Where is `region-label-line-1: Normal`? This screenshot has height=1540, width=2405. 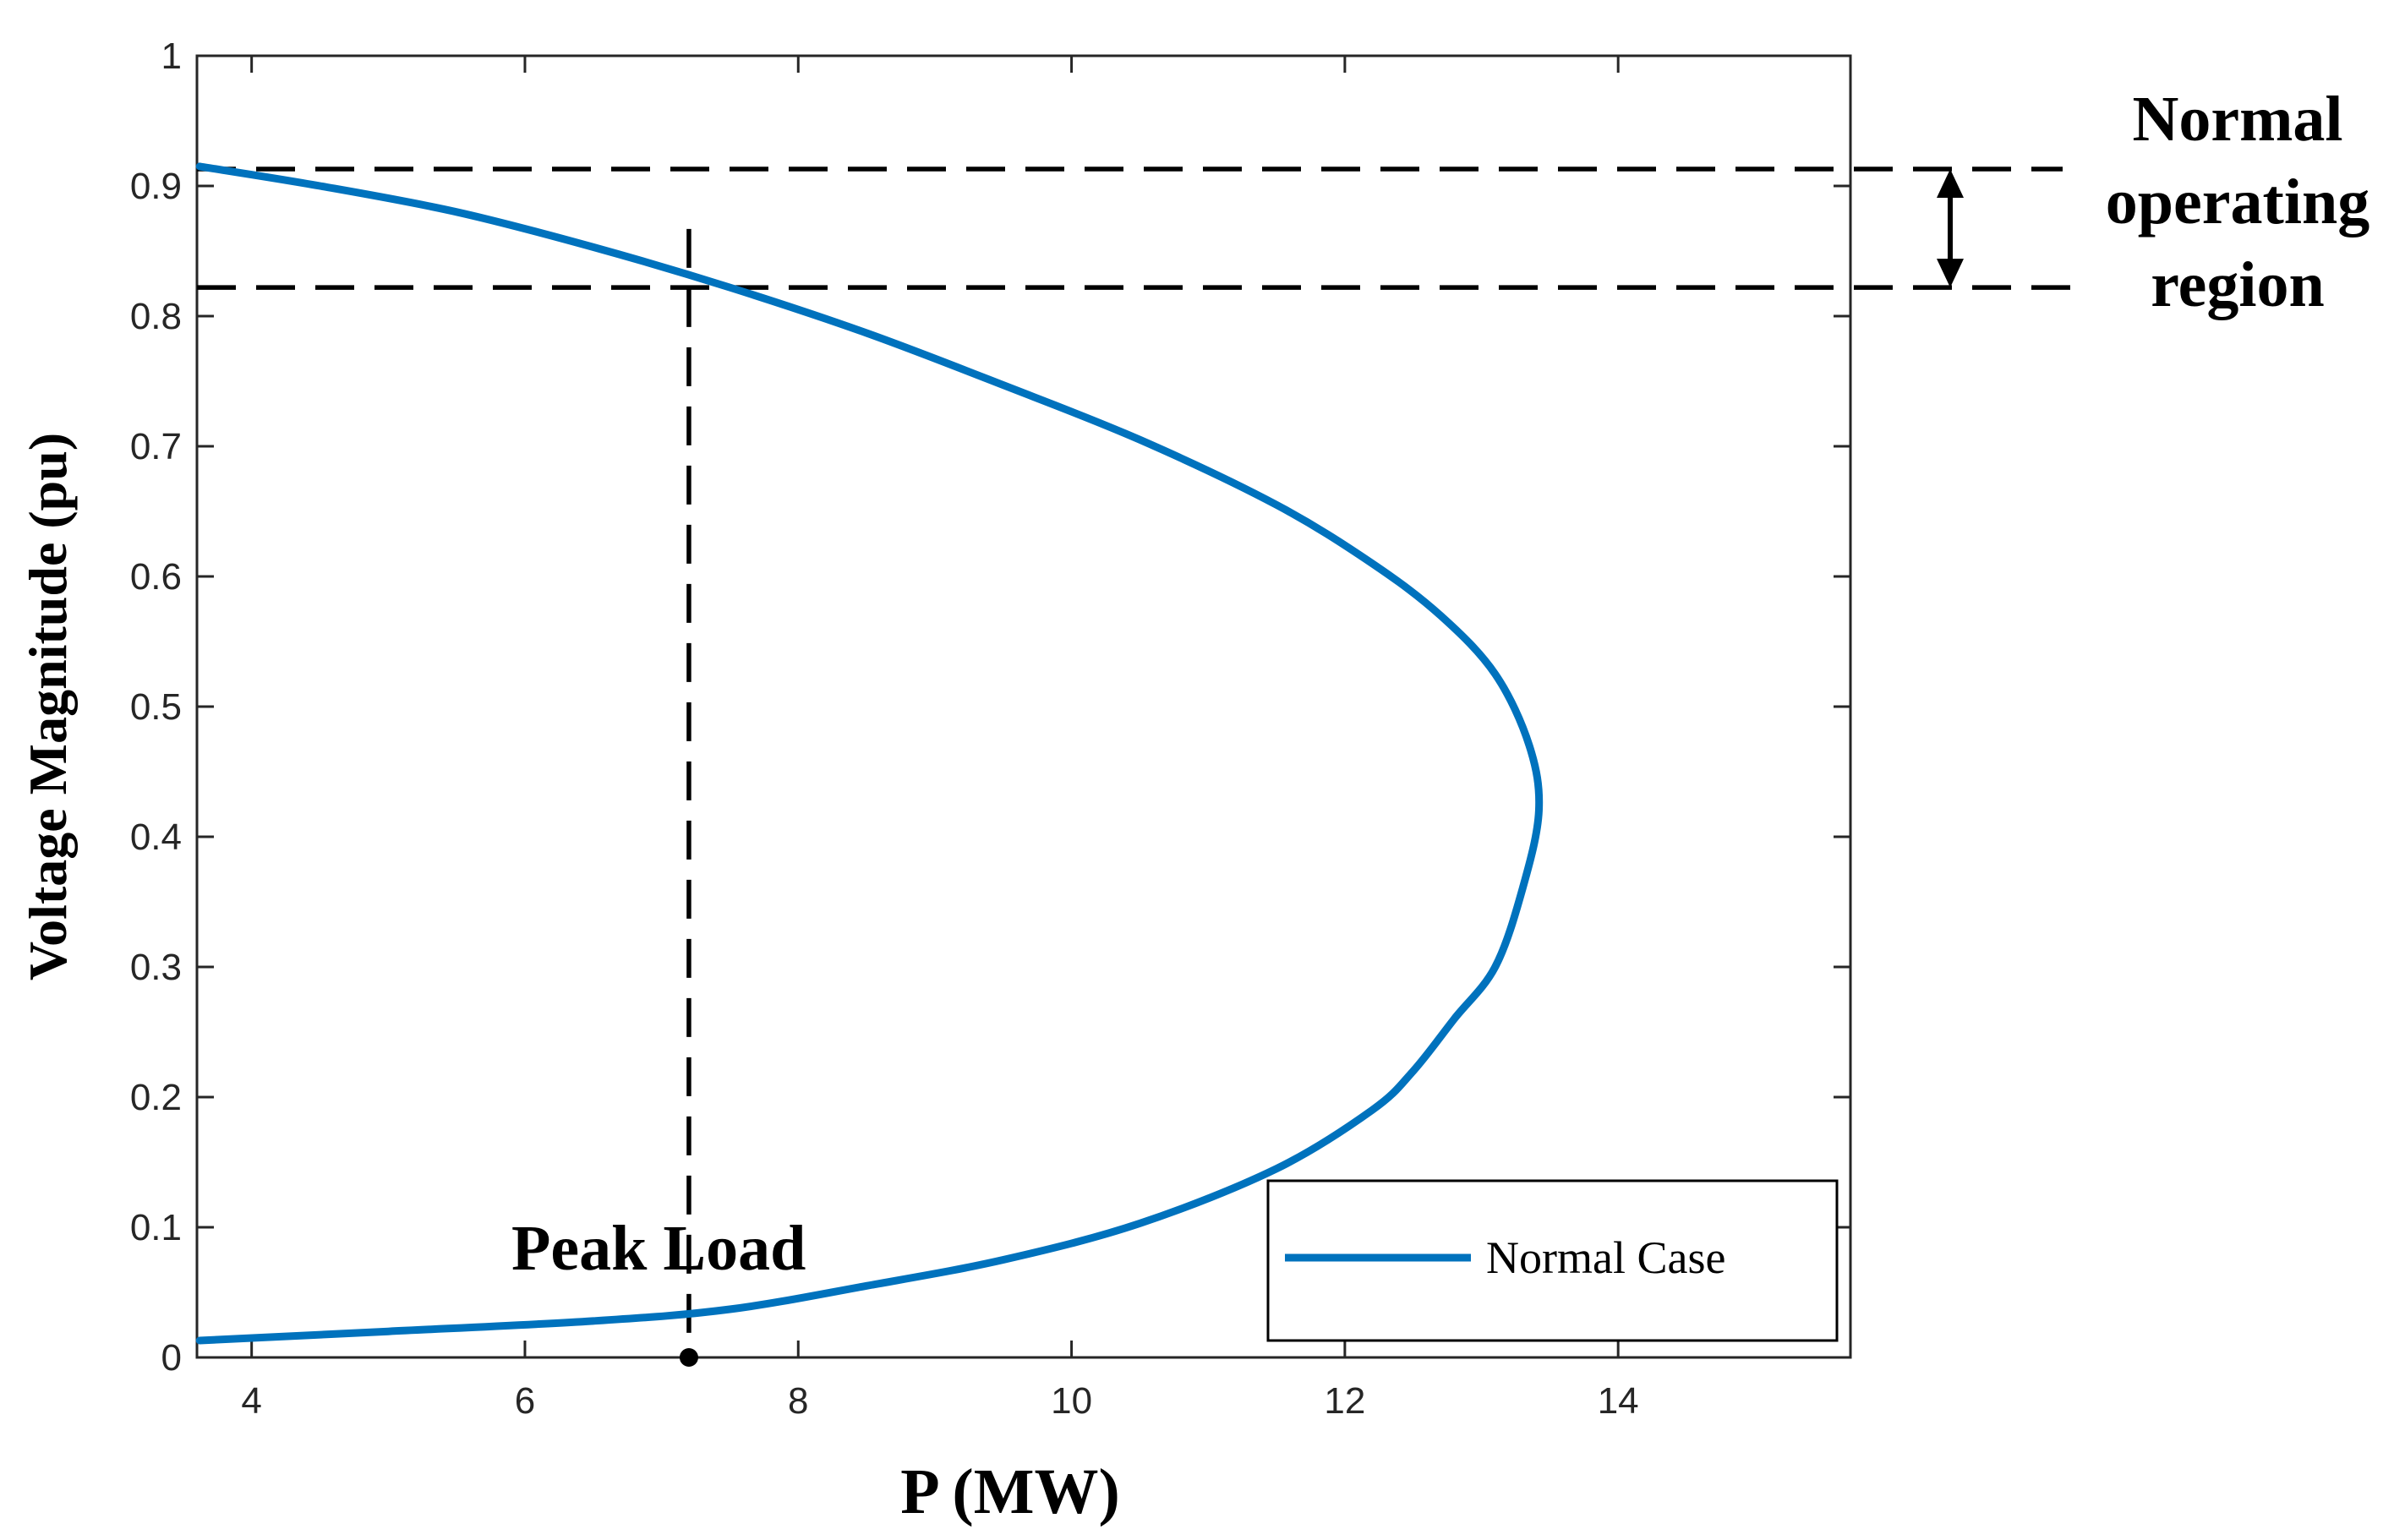
region-label-line-1: Normal is located at coordinates (2237, 119).